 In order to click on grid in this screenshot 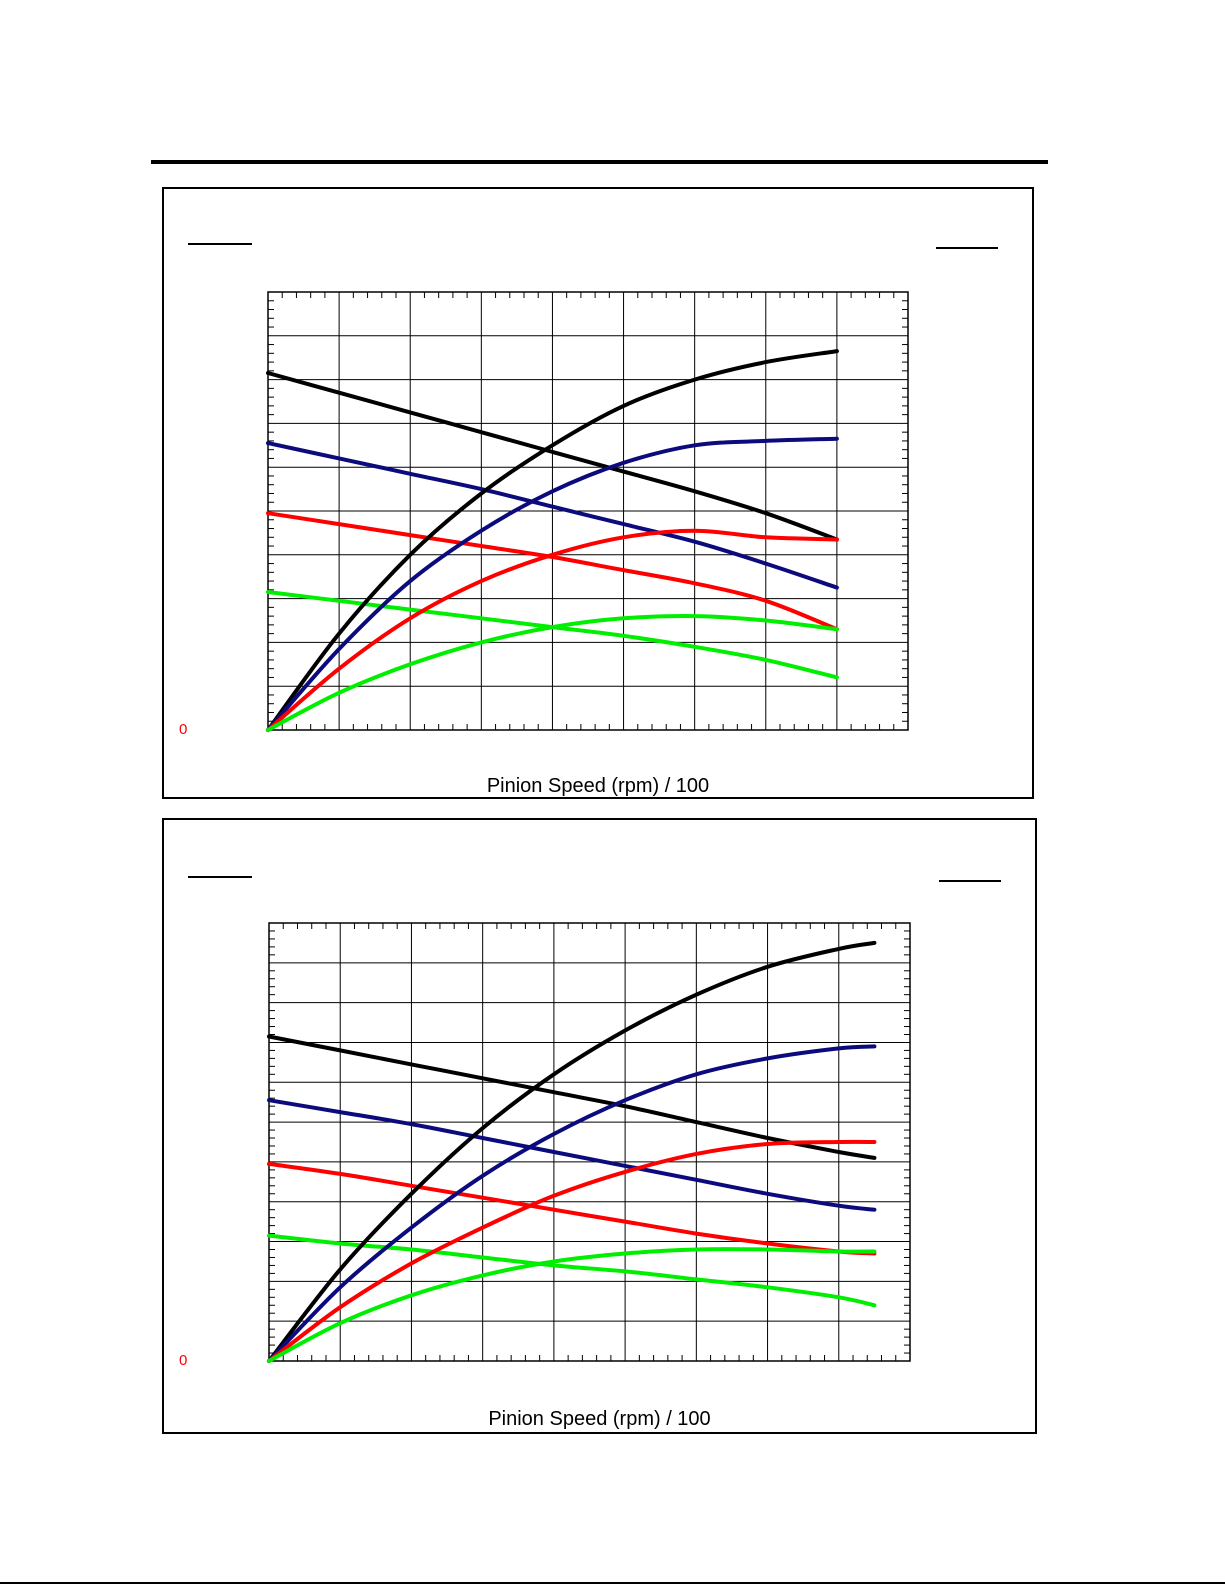, I will do `click(588, 511)`.